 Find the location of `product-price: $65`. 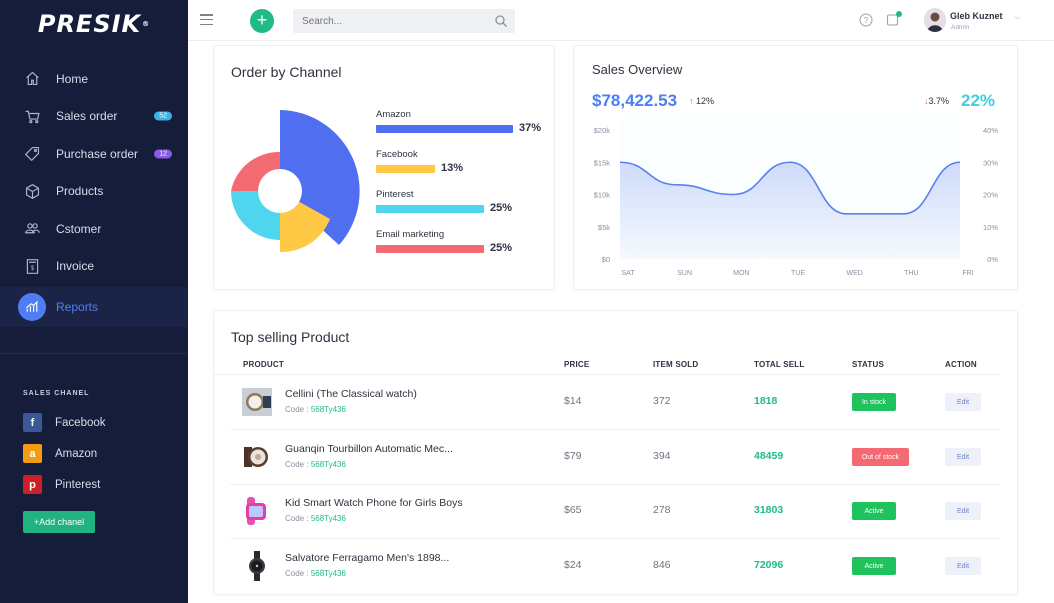

product-price: $65 is located at coordinates (573, 510).